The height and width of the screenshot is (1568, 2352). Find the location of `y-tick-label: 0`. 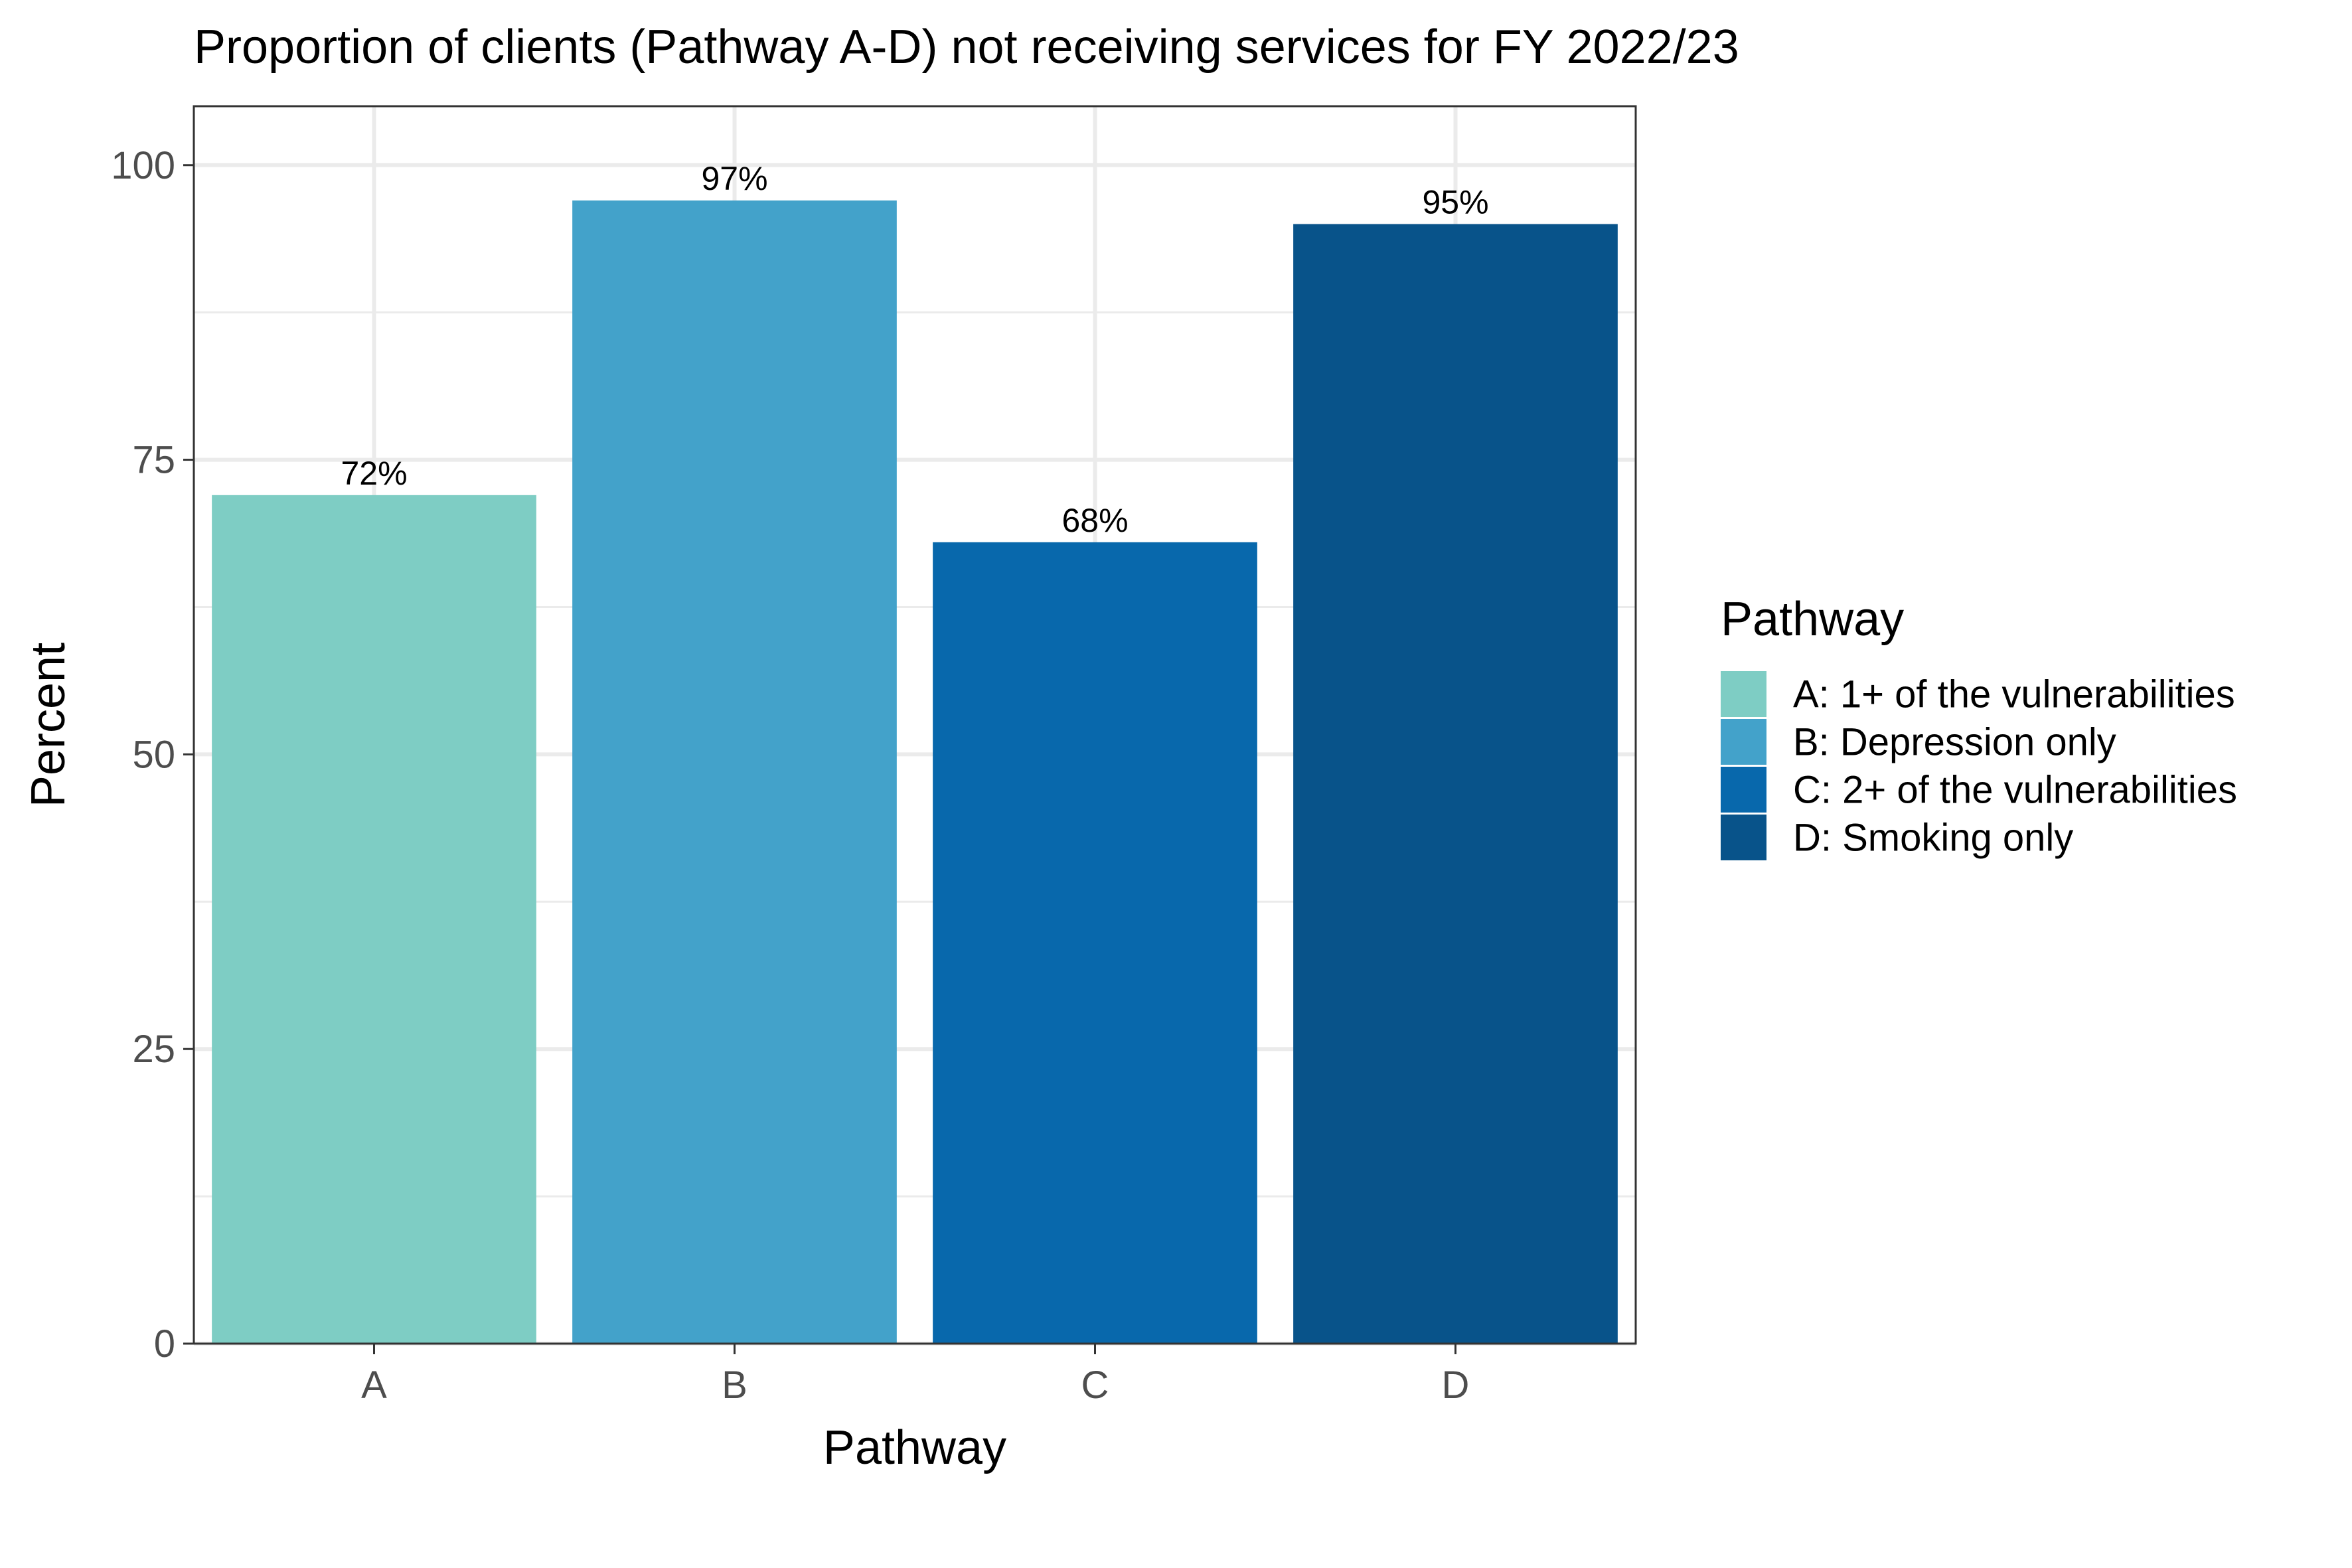

y-tick-label: 0 is located at coordinates (165, 1344).